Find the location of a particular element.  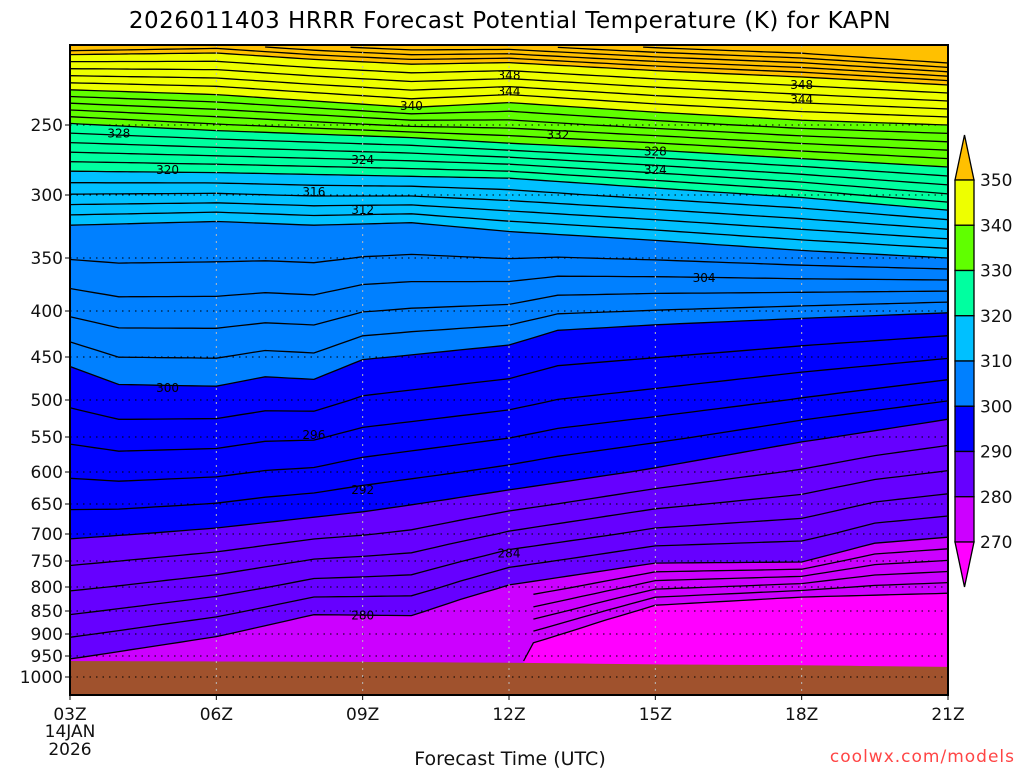

contour-label: 340 is located at coordinates (411, 106).